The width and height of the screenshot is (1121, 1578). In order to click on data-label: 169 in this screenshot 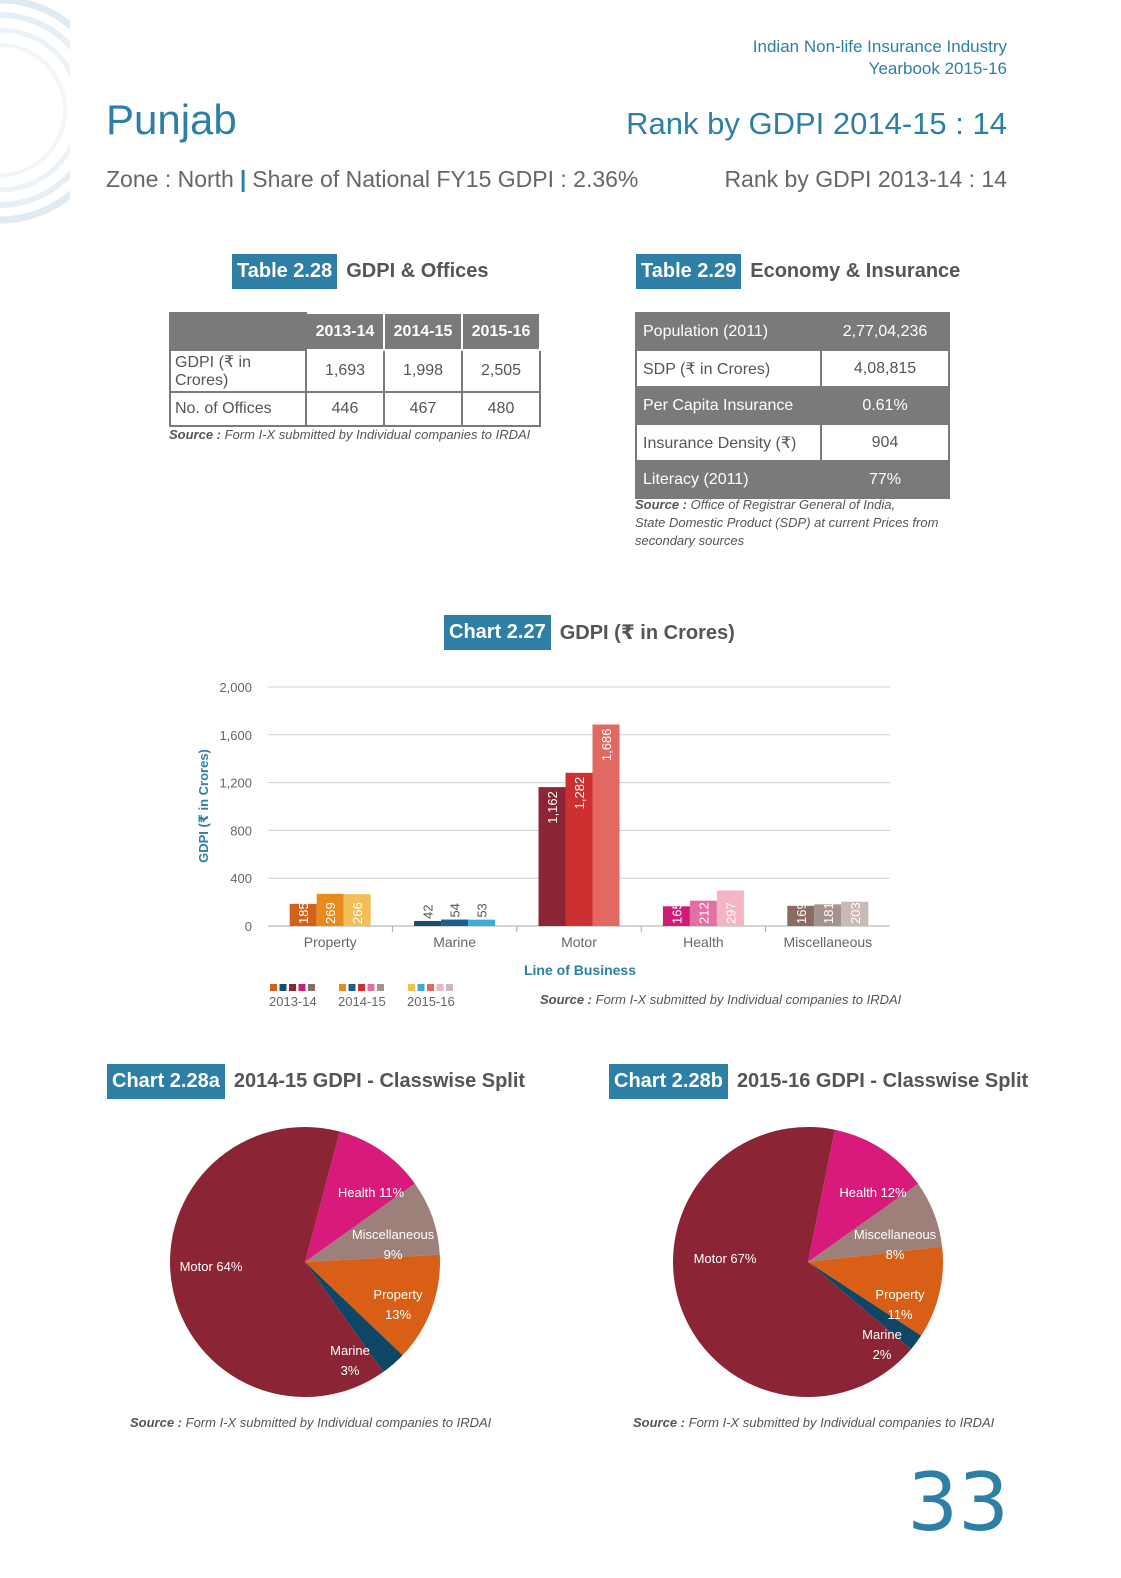, I will do `click(801, 913)`.